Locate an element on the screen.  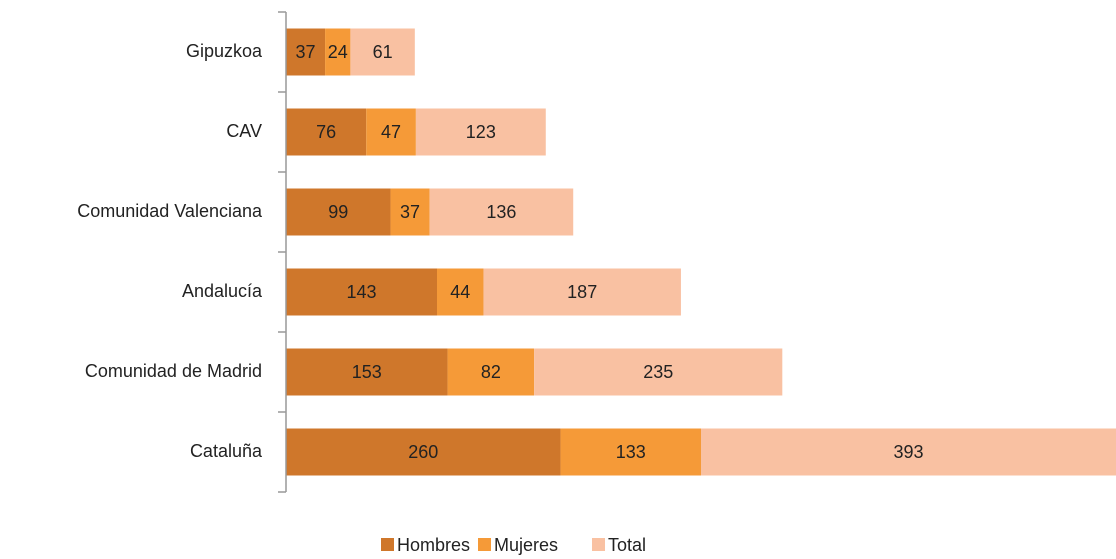
data-label: 44 is located at coordinates (460, 292).